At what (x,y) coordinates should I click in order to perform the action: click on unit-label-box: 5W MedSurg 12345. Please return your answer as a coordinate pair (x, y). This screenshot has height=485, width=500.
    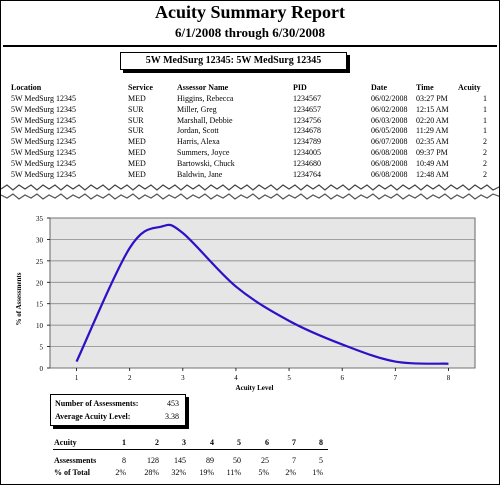
    Looking at the image, I should click on (233, 61).